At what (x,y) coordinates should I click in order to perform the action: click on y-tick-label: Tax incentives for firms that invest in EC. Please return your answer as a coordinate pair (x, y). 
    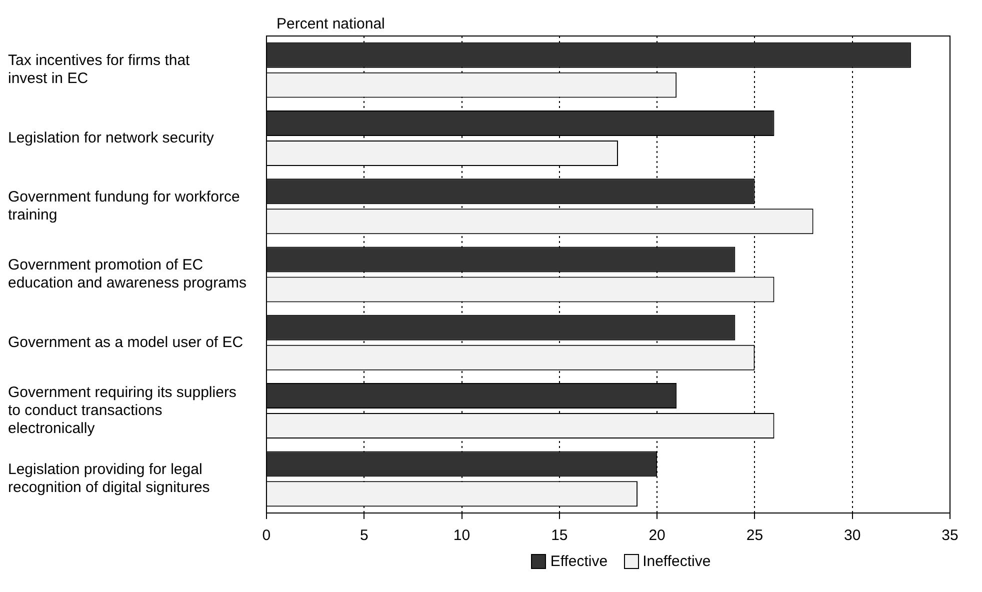
    Looking at the image, I should click on (99, 70).